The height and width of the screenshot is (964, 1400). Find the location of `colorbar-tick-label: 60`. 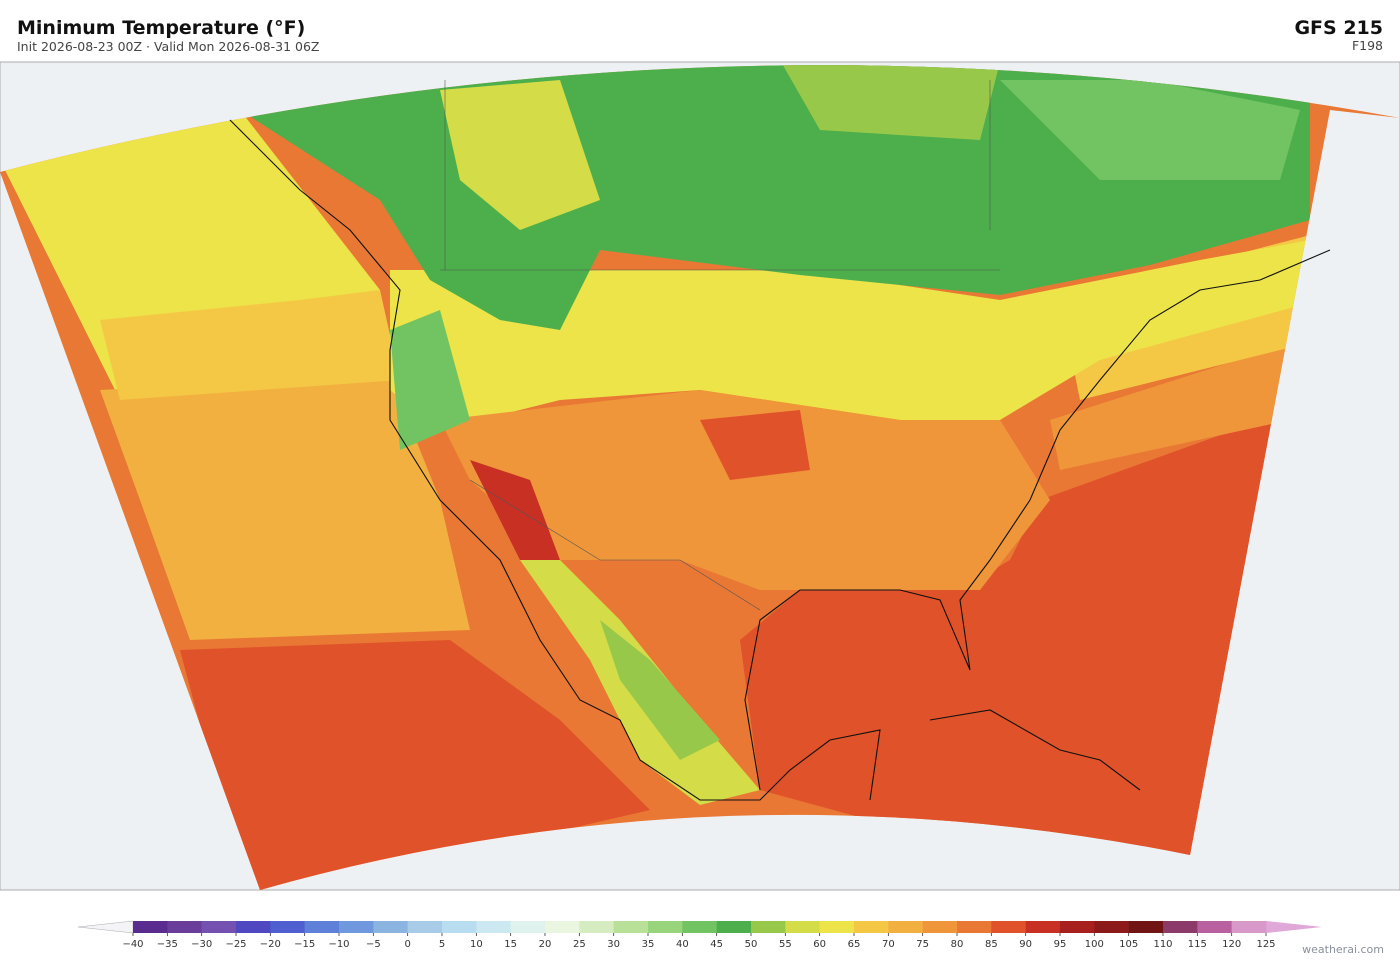

colorbar-tick-label: 60 is located at coordinates (819, 944).